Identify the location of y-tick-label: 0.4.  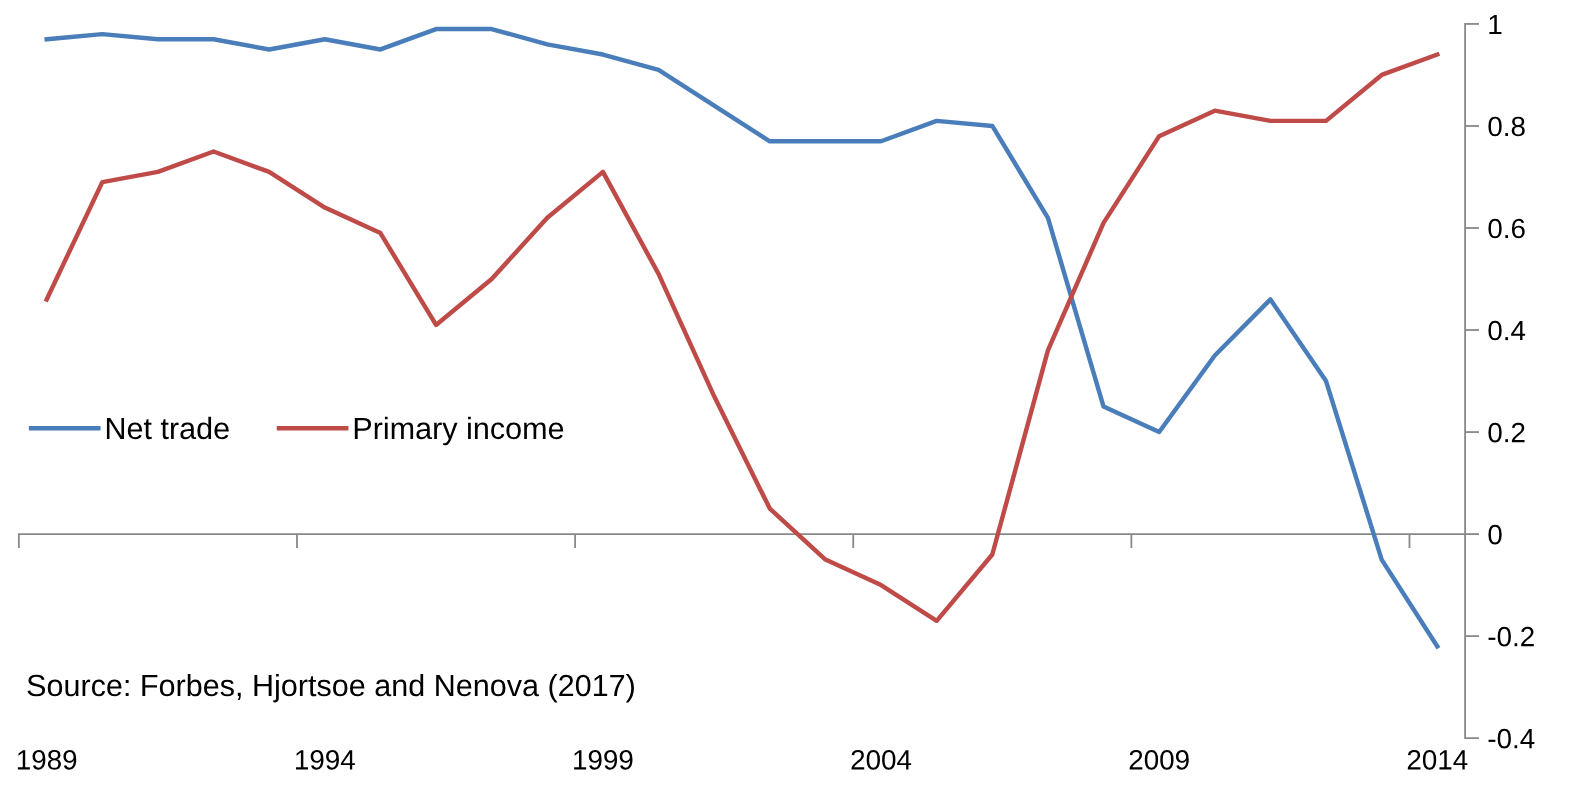
(1507, 330).